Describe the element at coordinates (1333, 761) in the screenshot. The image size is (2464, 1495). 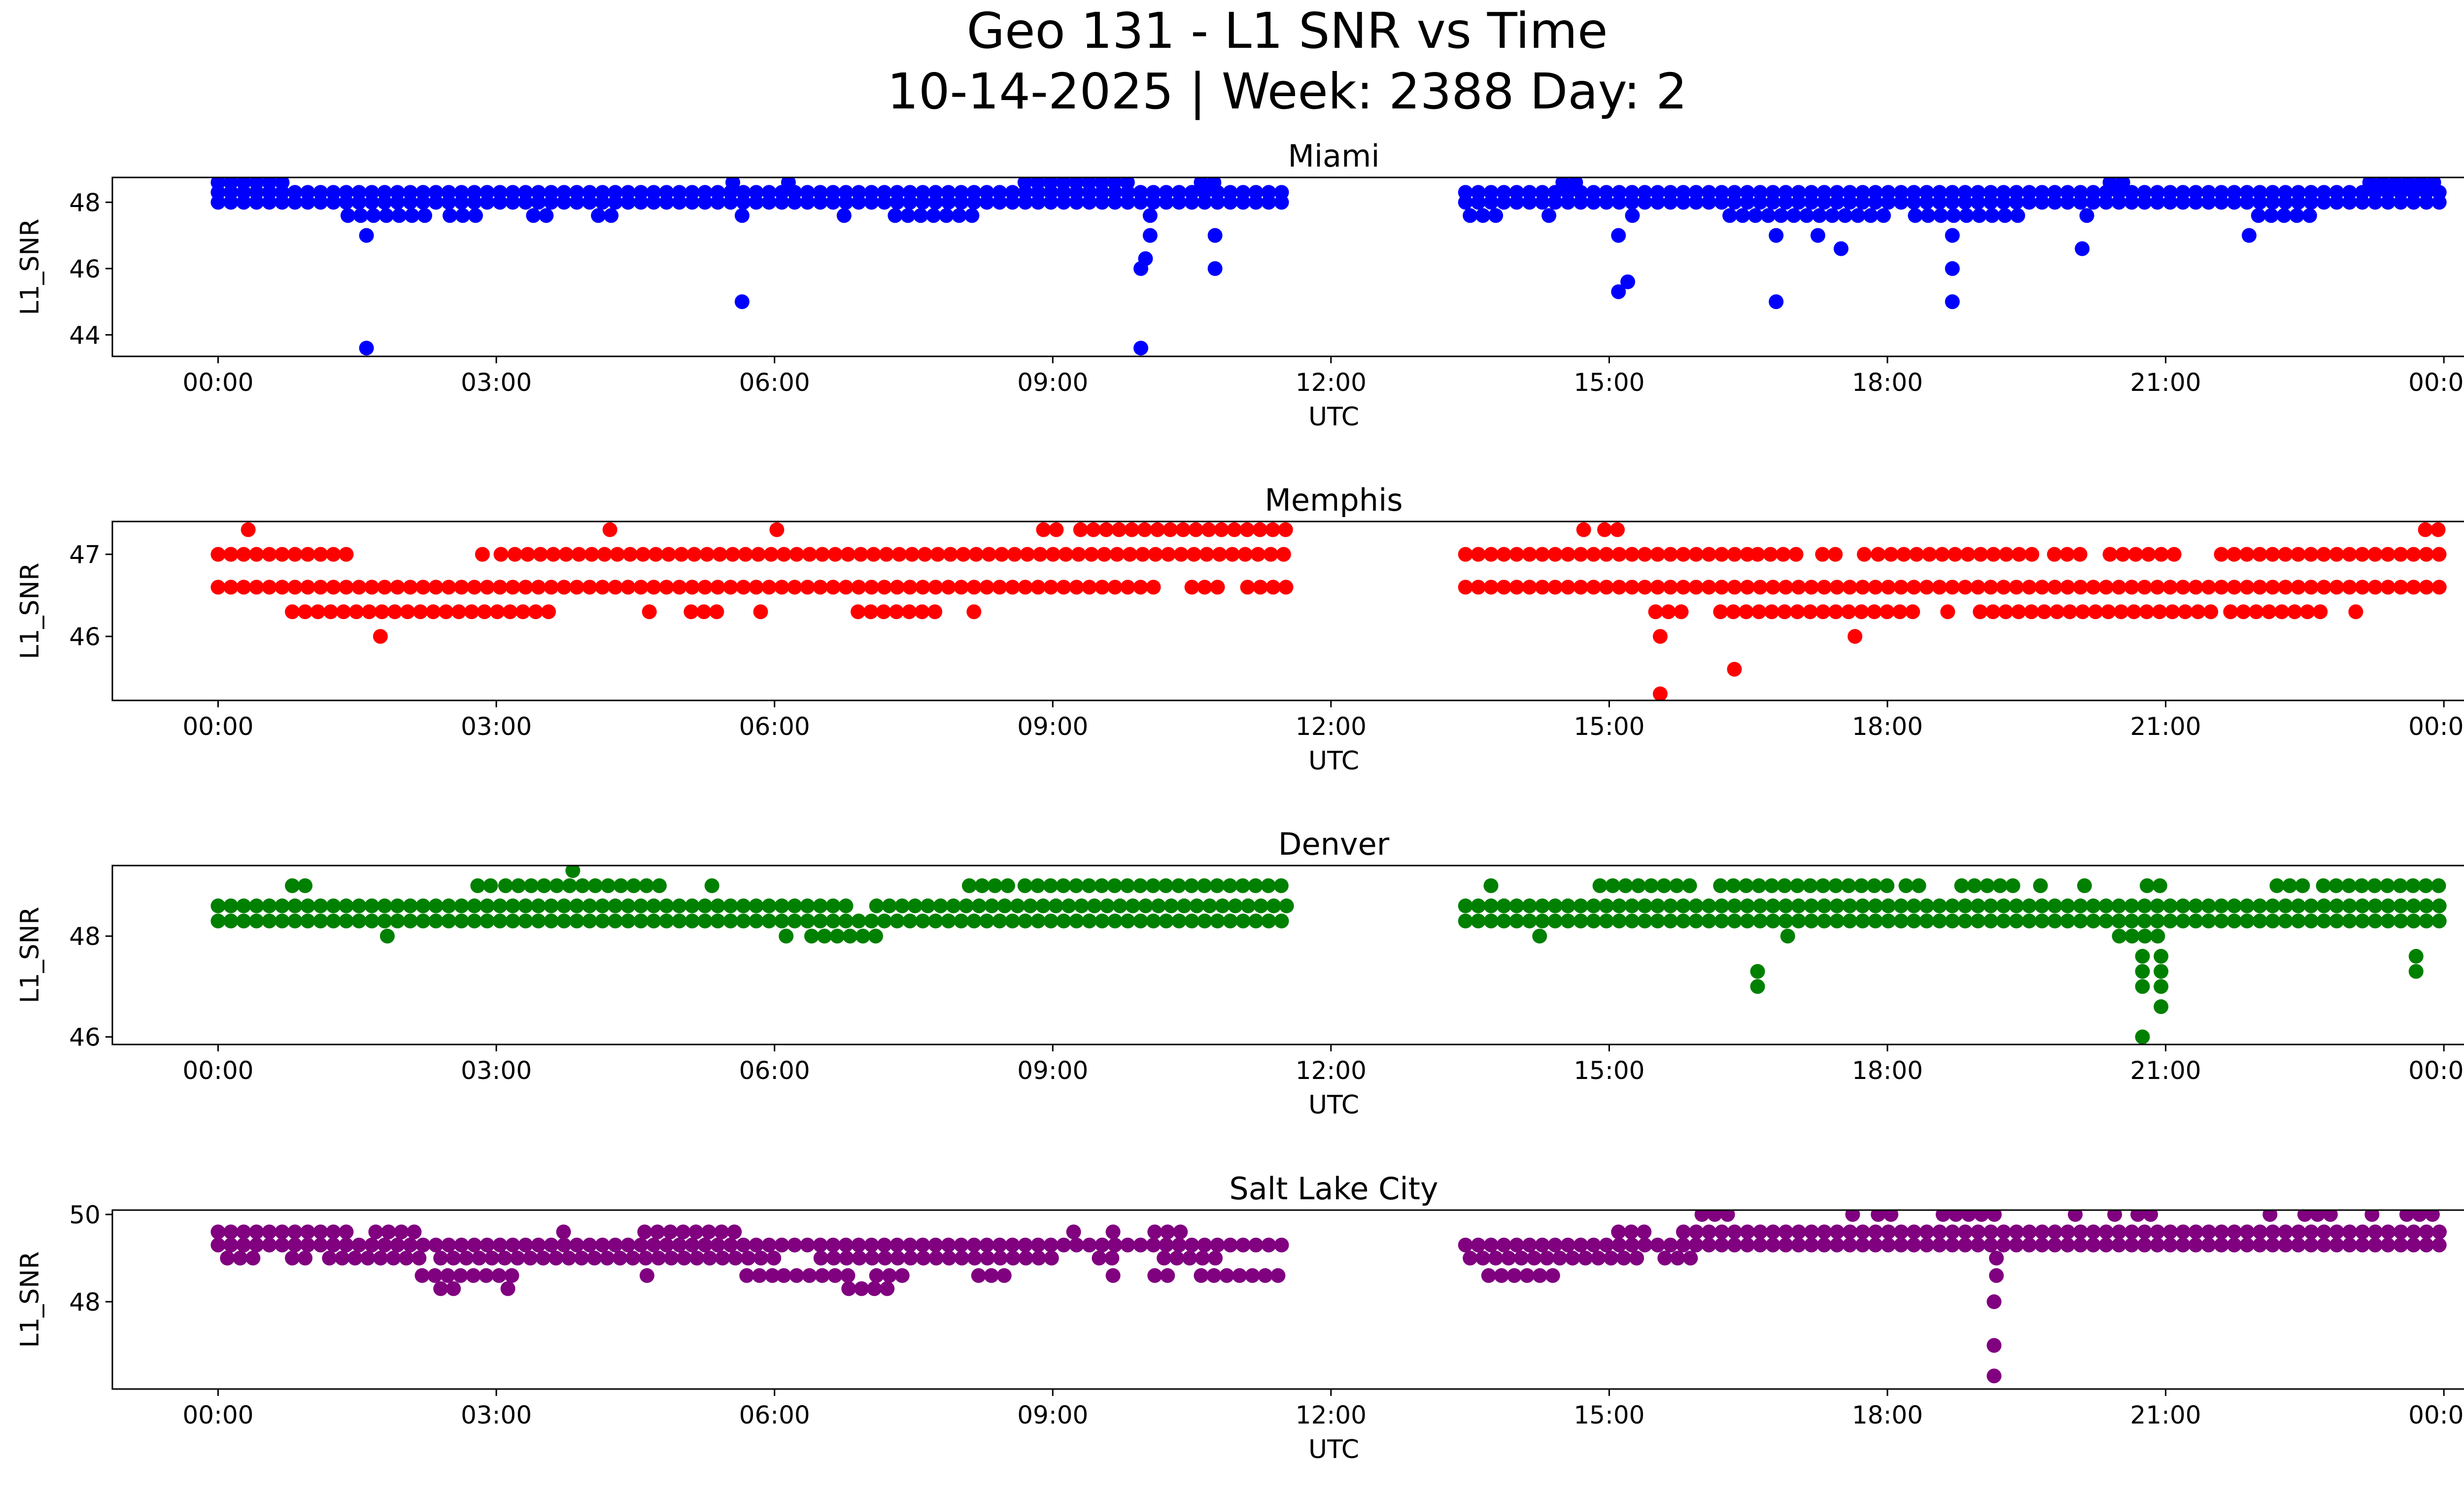
I see `x-axis-label: UTC` at that location.